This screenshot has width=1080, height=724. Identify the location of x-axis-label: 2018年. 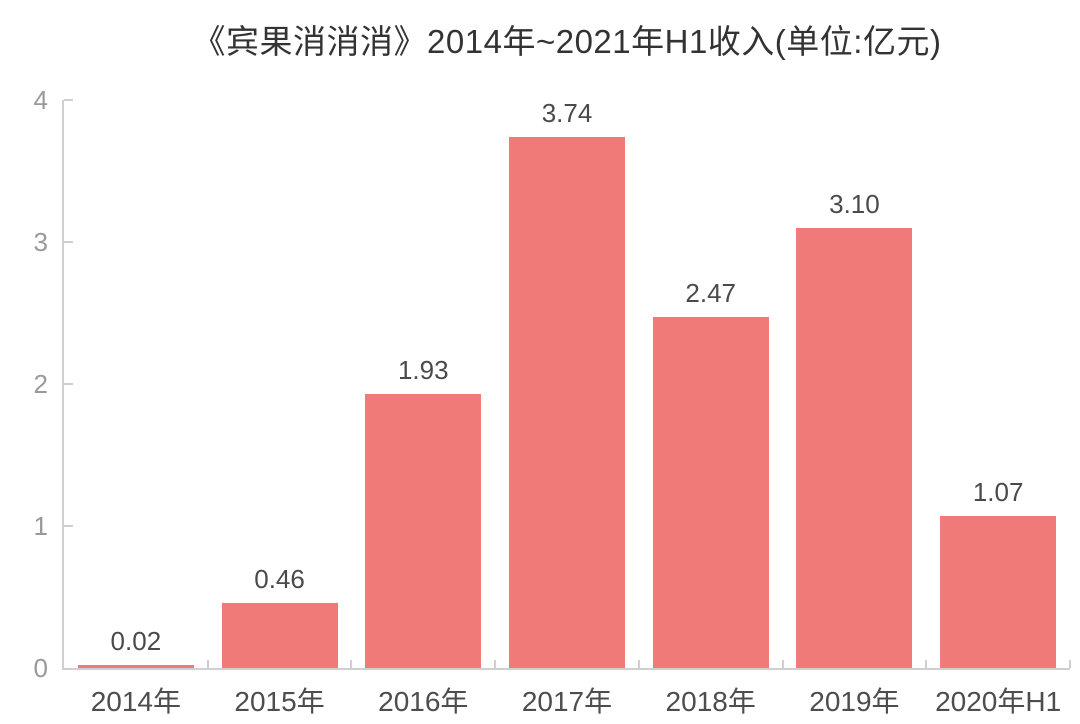
(710, 701).